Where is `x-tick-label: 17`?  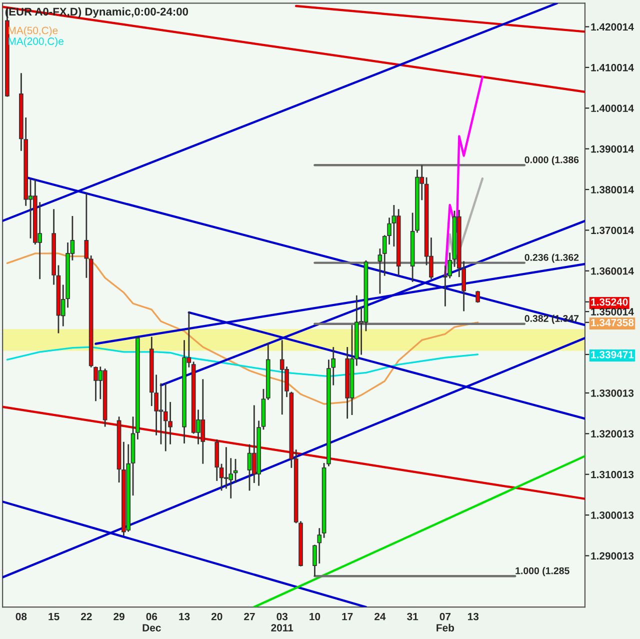 x-tick-label: 17 is located at coordinates (347, 616).